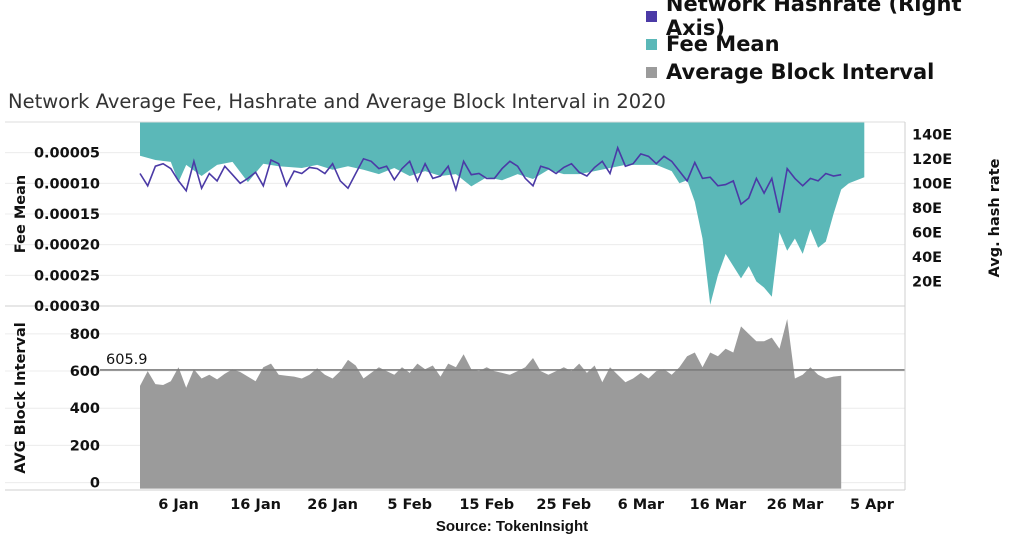 The image size is (1024, 548). I want to click on fee-axis-tick-4: 0.00025, so click(67, 276).